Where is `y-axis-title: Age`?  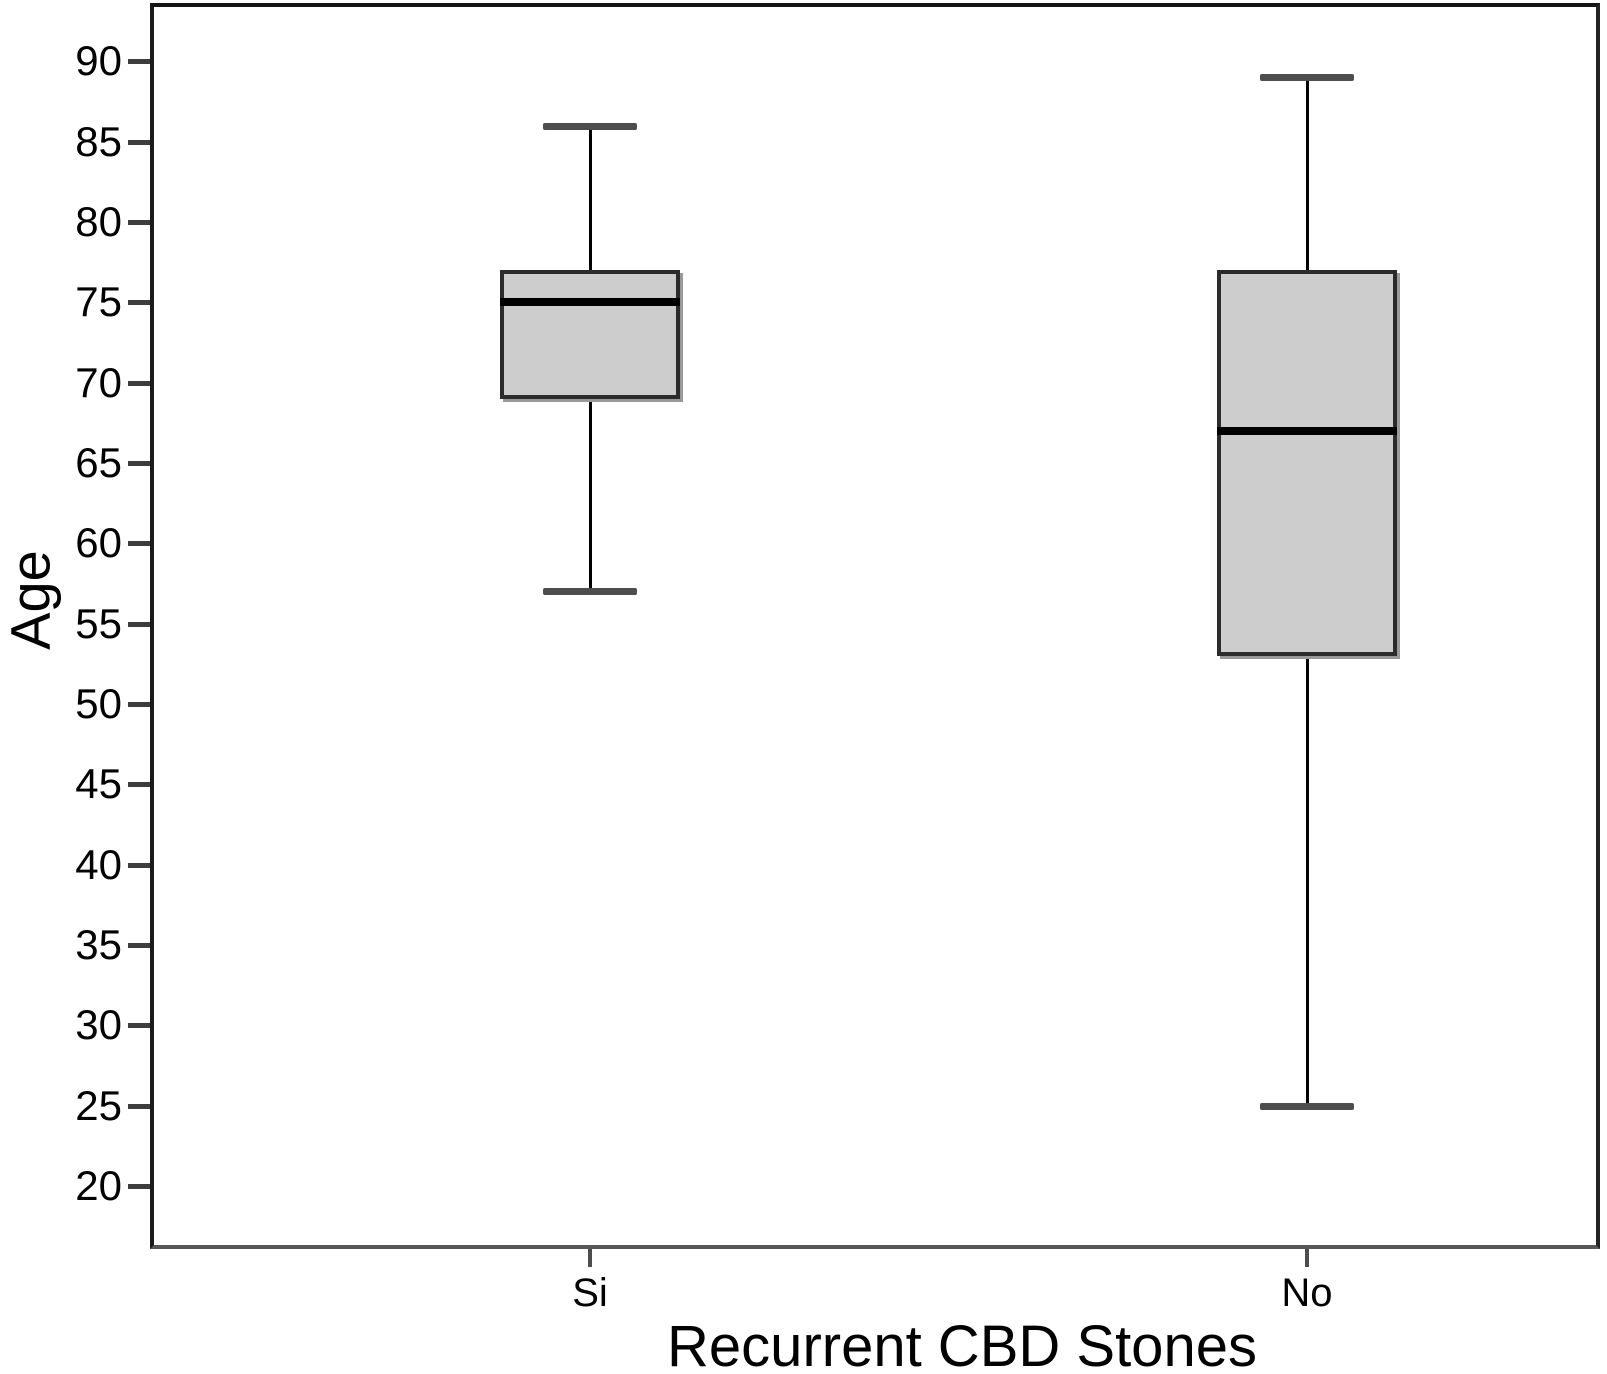 y-axis-title: Age is located at coordinates (31, 600).